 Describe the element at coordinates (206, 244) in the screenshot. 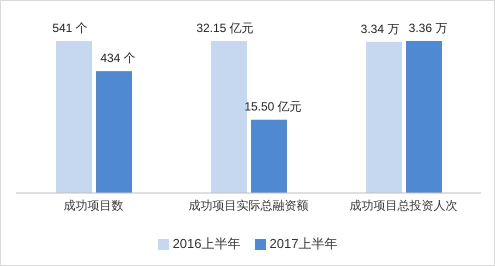

I see `legend-label: 2016上半年` at that location.